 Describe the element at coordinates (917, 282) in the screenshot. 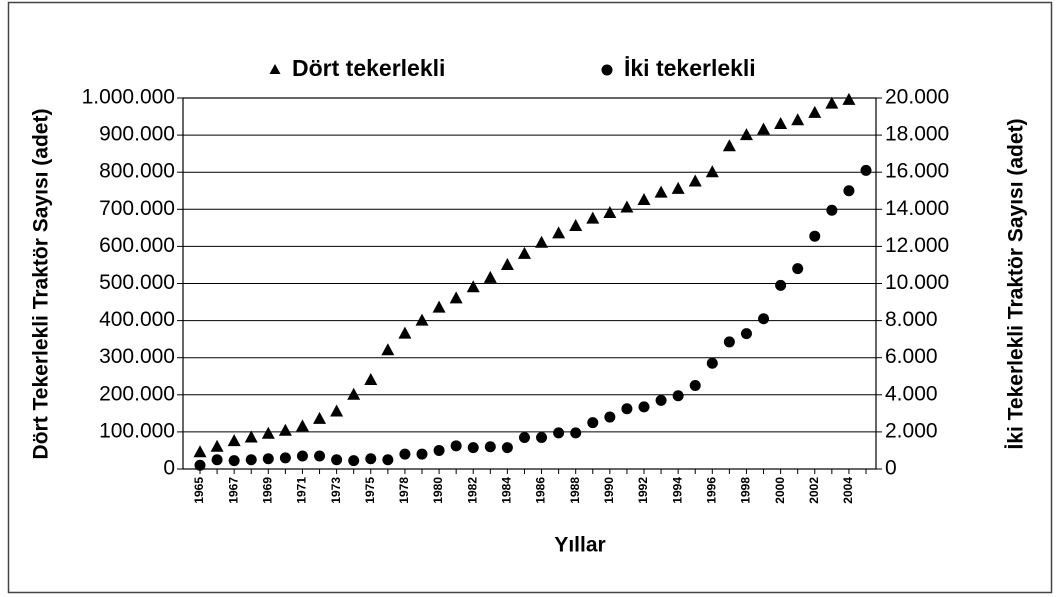

I see `y2-tick-label: 10.000` at that location.